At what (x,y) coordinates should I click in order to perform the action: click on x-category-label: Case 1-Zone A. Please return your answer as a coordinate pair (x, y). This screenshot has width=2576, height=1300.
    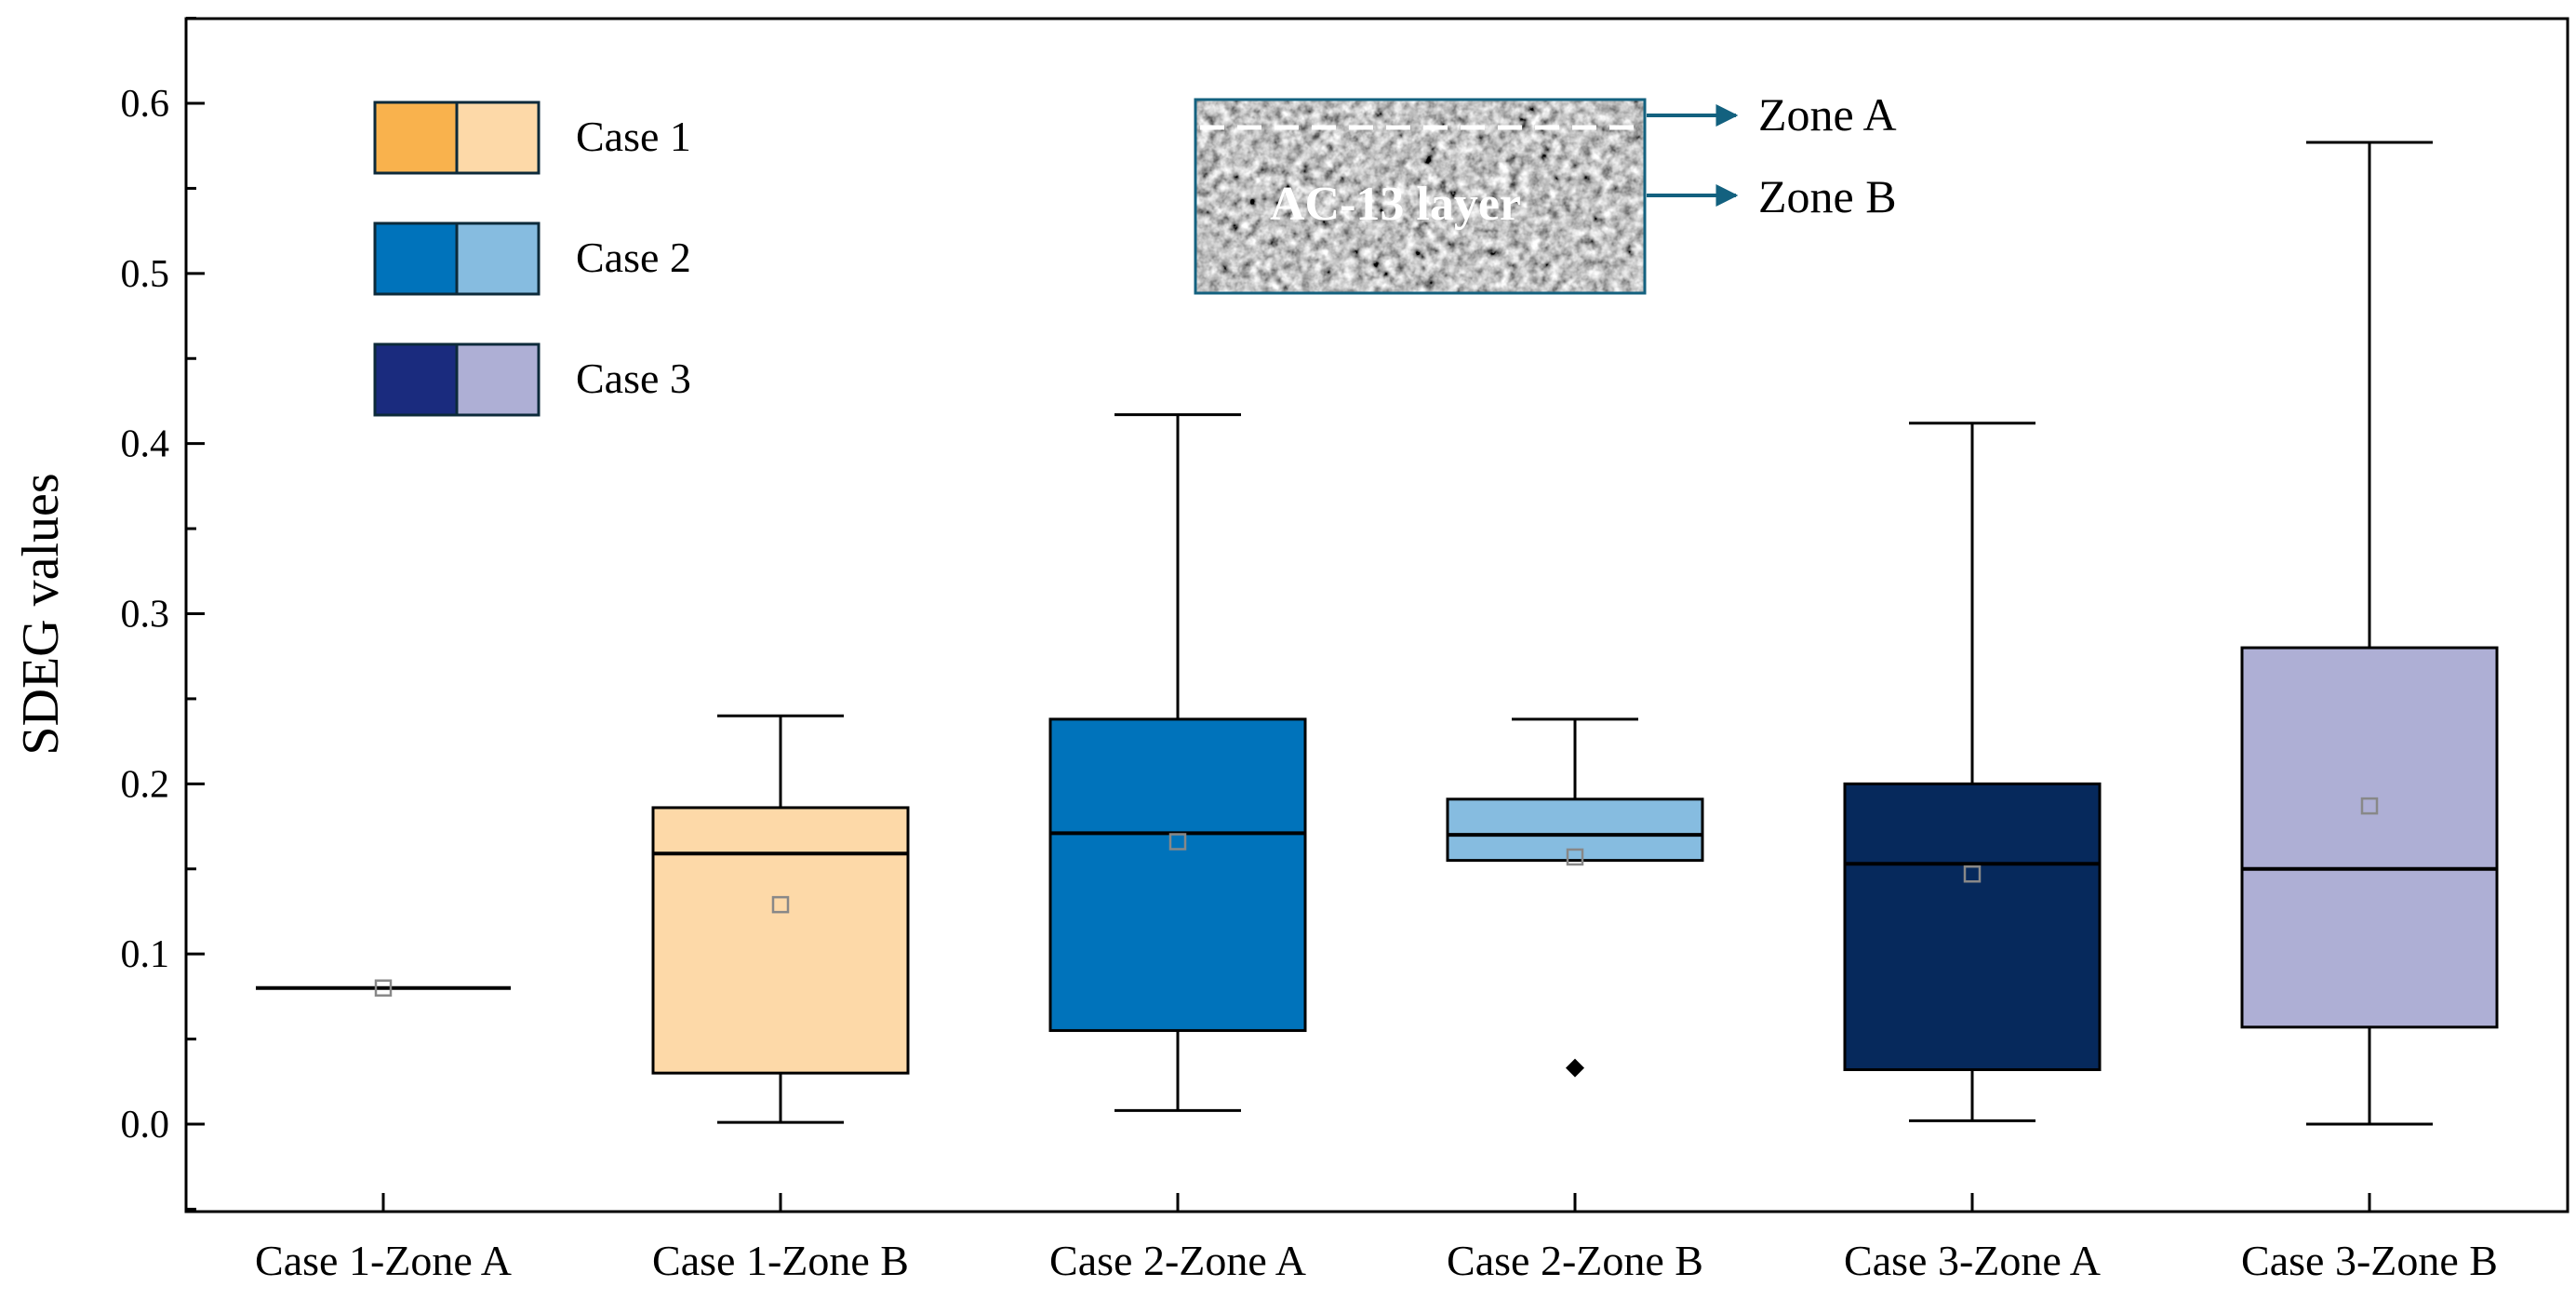
    Looking at the image, I should click on (383, 1260).